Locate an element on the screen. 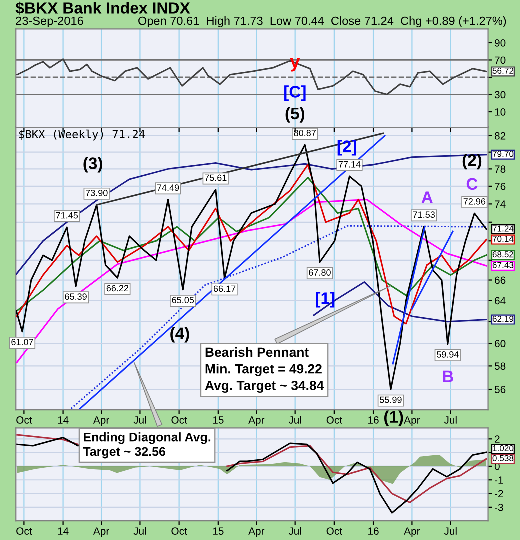  data-label: 70.14 is located at coordinates (503, 239).